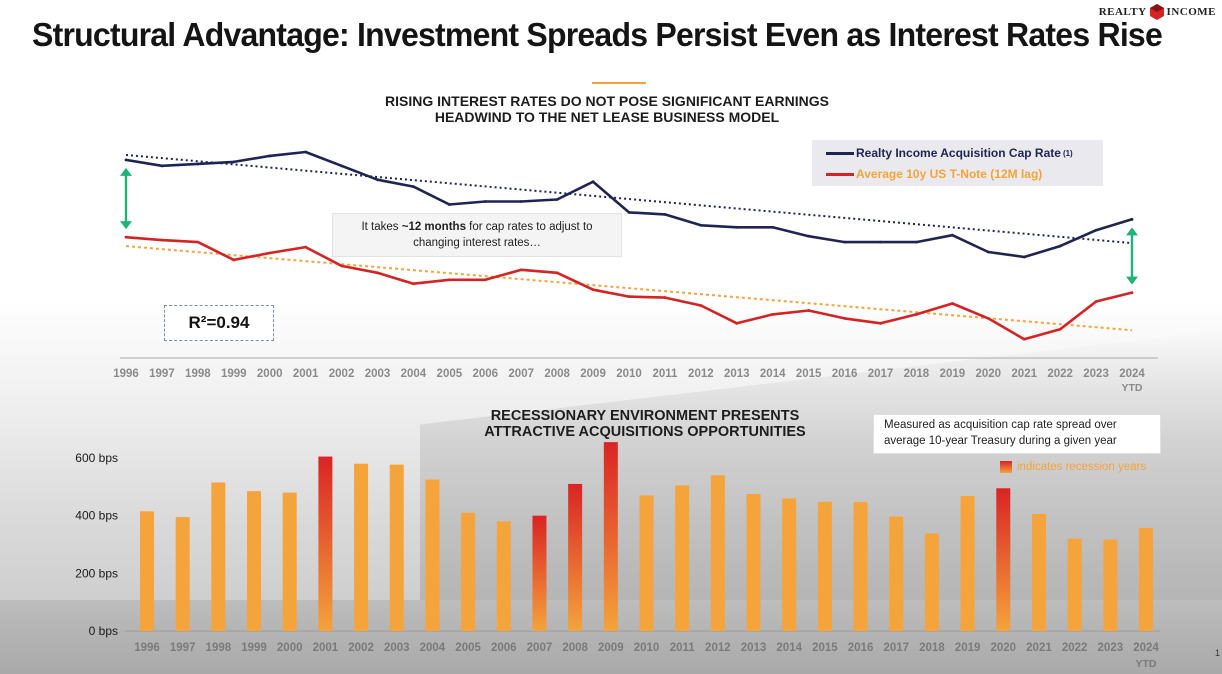 The image size is (1222, 674). I want to click on line-x-tick-label: 2013, so click(737, 374).